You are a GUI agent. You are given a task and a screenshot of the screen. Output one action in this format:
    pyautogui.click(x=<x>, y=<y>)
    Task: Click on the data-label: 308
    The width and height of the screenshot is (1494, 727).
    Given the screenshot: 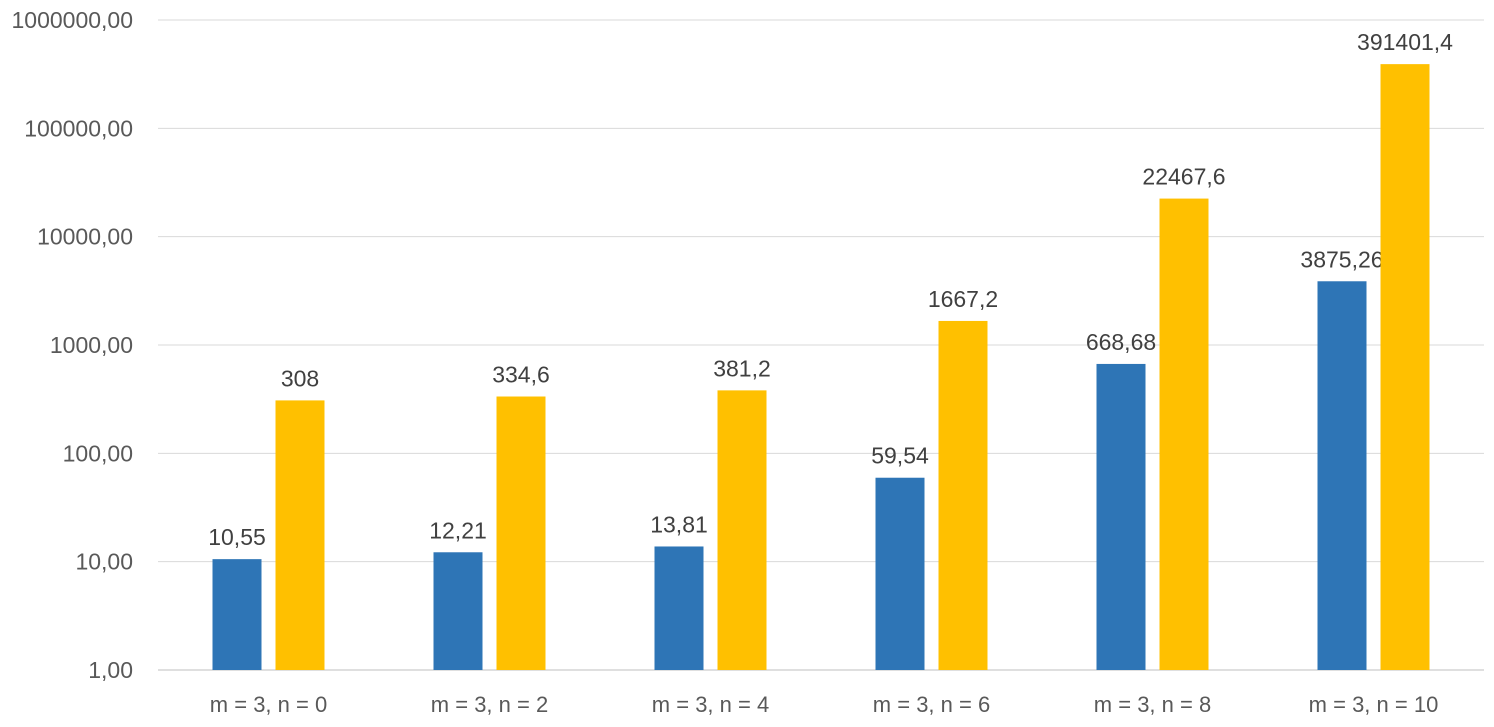 What is the action you would take?
    pyautogui.click(x=300, y=378)
    